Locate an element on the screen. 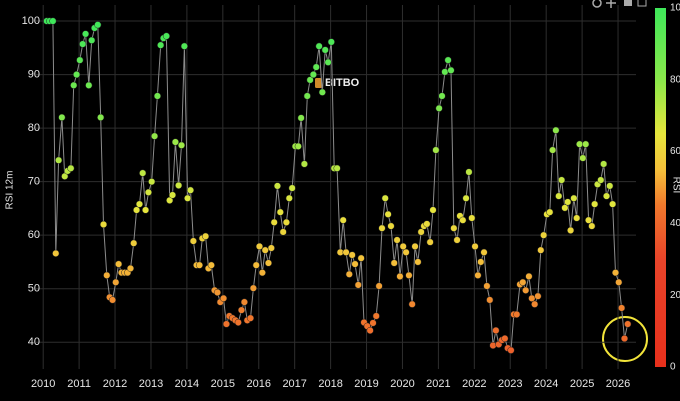  colorbar is located at coordinates (660, 187).